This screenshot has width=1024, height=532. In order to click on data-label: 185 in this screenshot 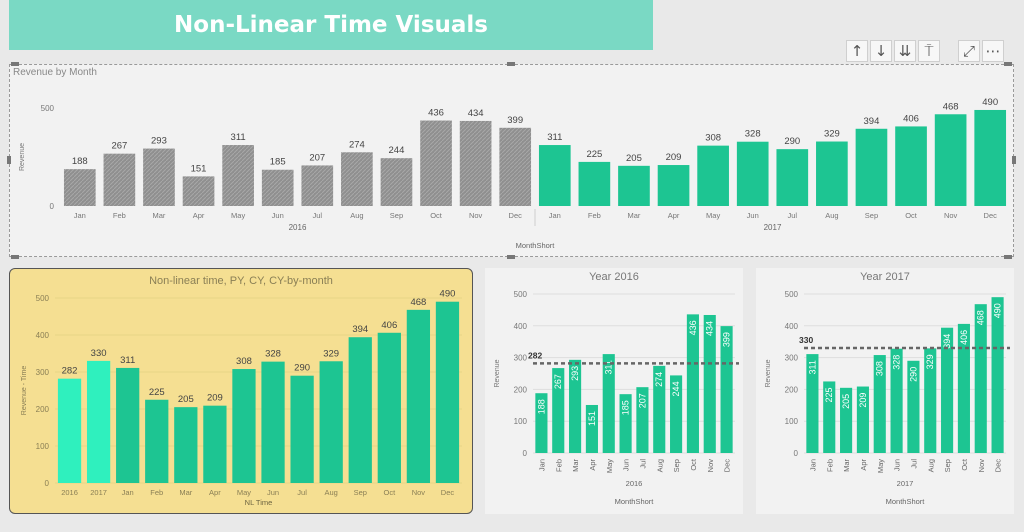, I will do `click(626, 407)`.